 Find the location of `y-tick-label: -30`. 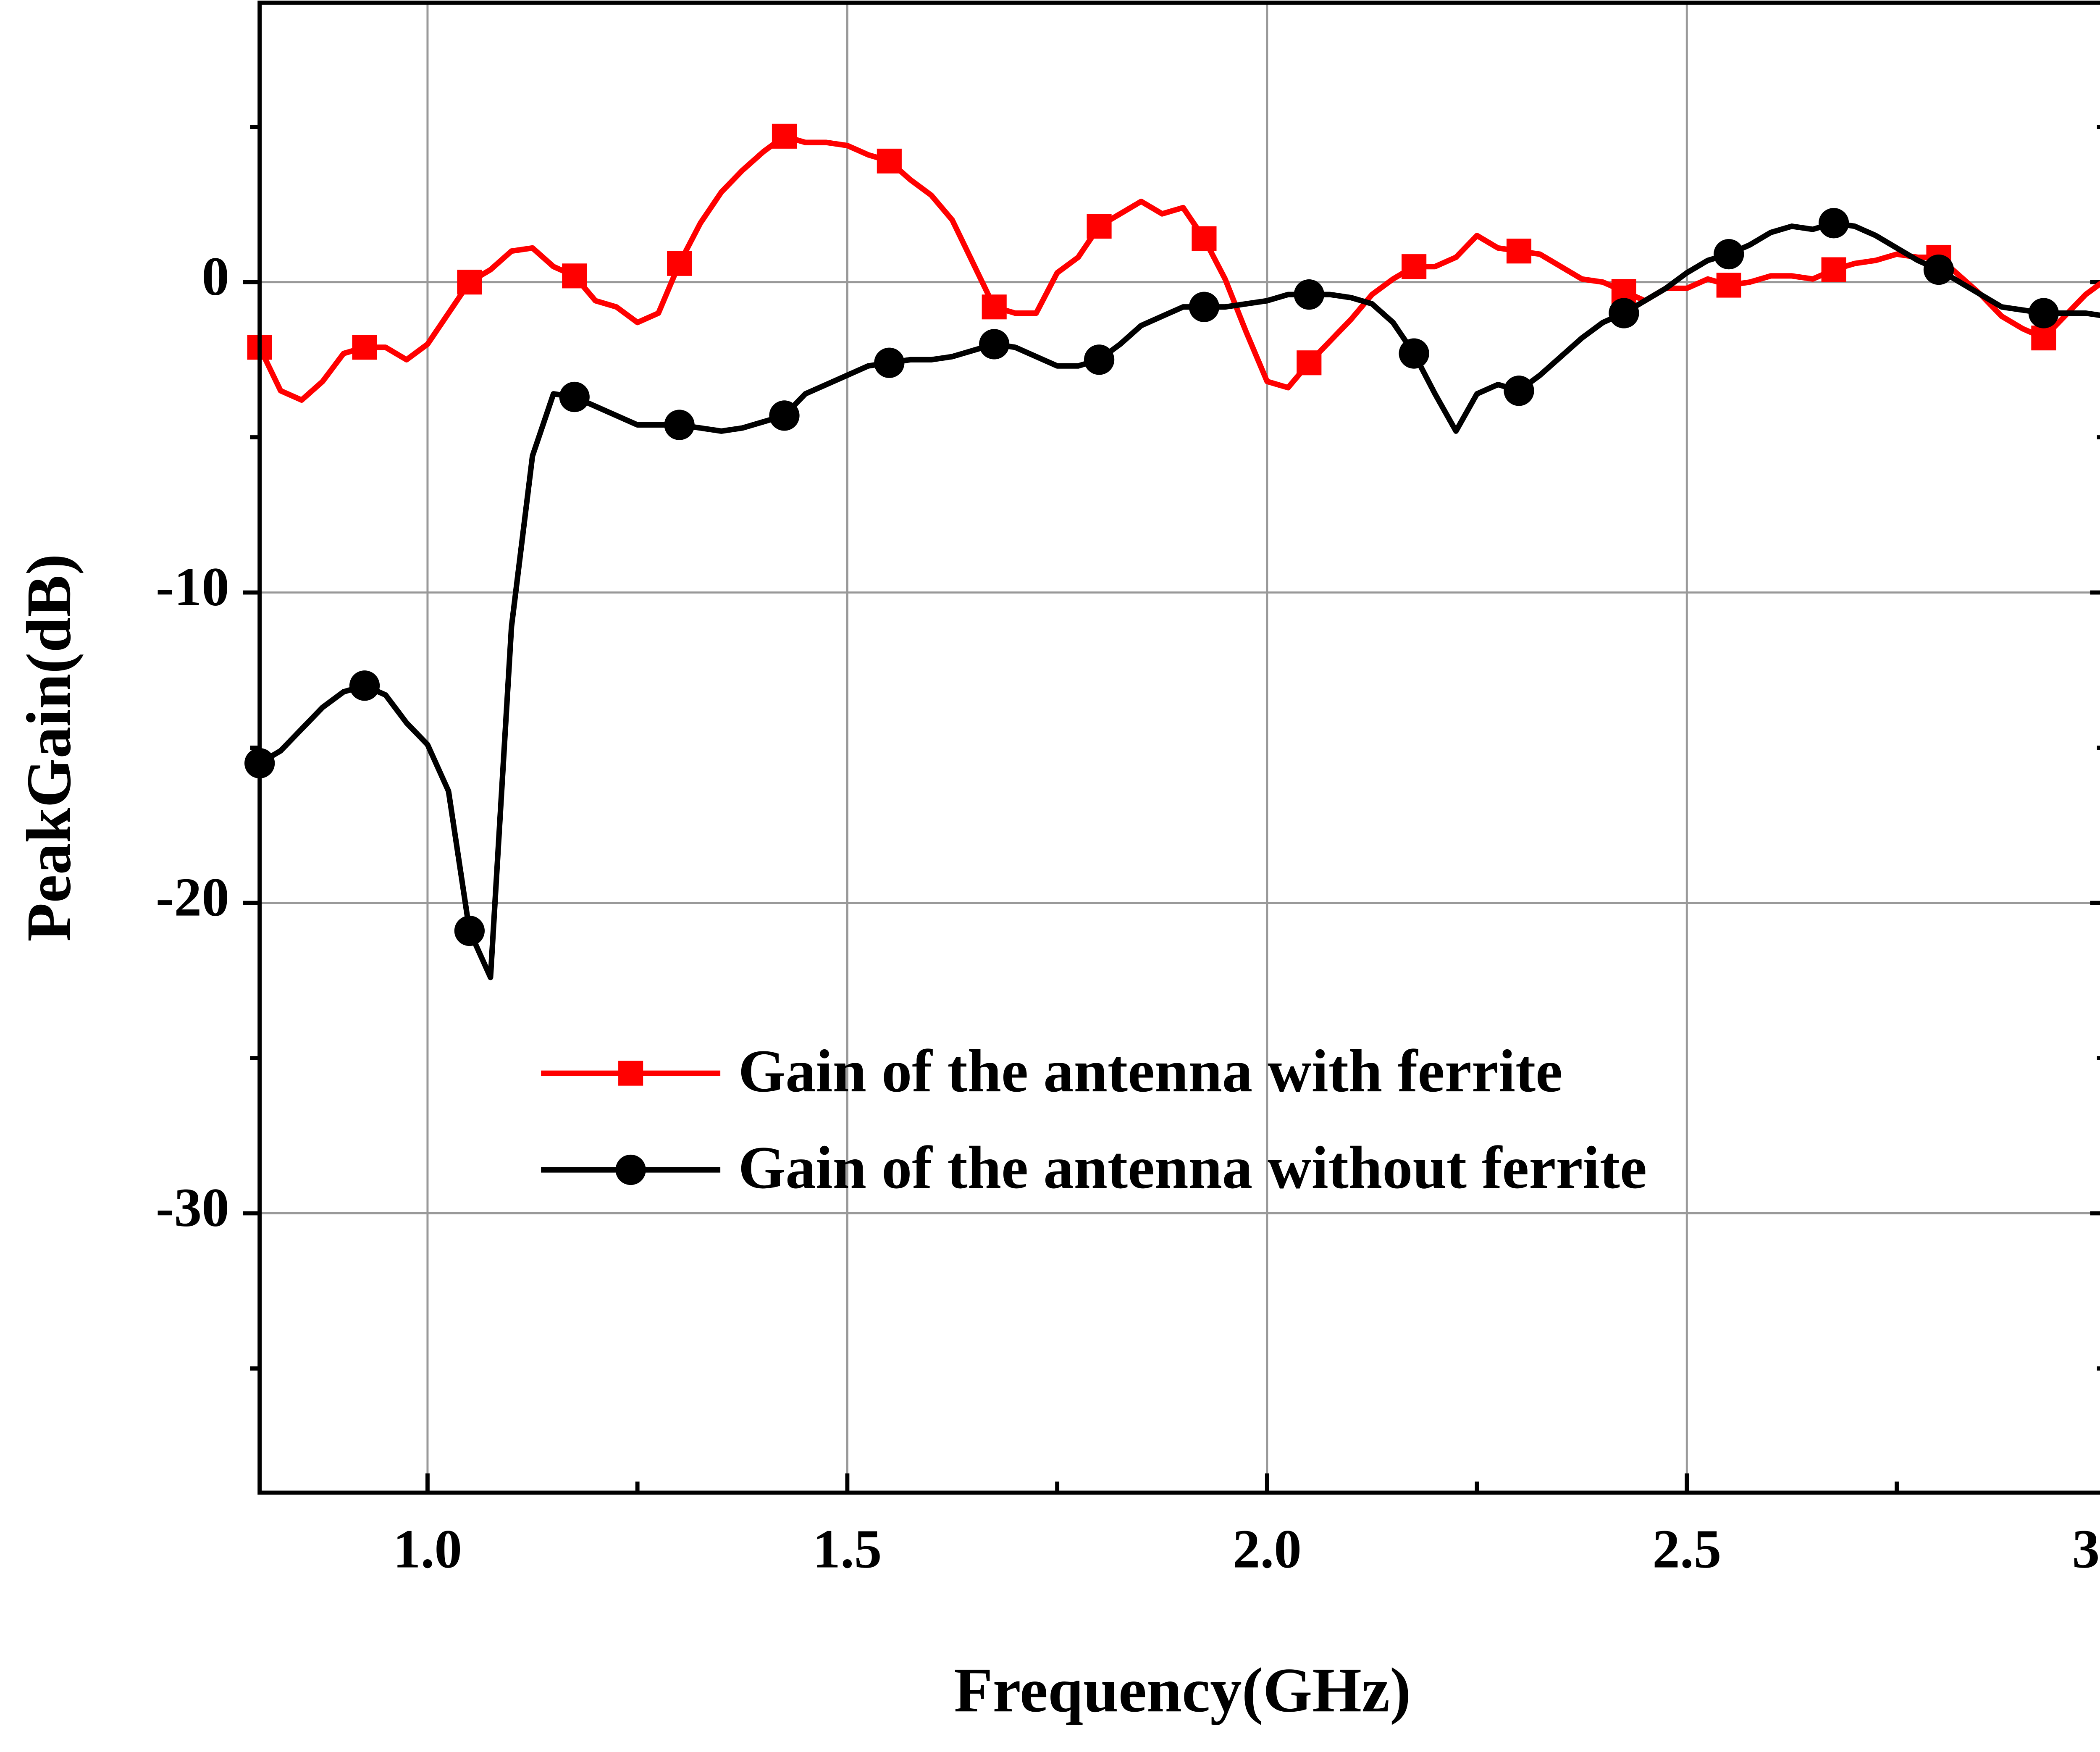

y-tick-label: -30 is located at coordinates (192, 1207).